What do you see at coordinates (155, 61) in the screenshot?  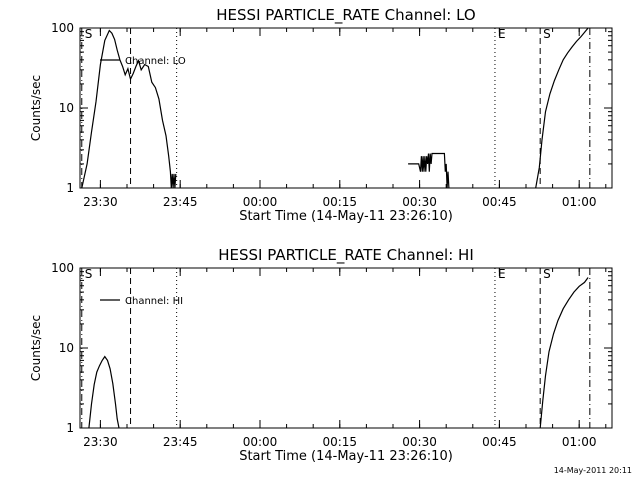 I see `legend-label: Channel: LO` at bounding box center [155, 61].